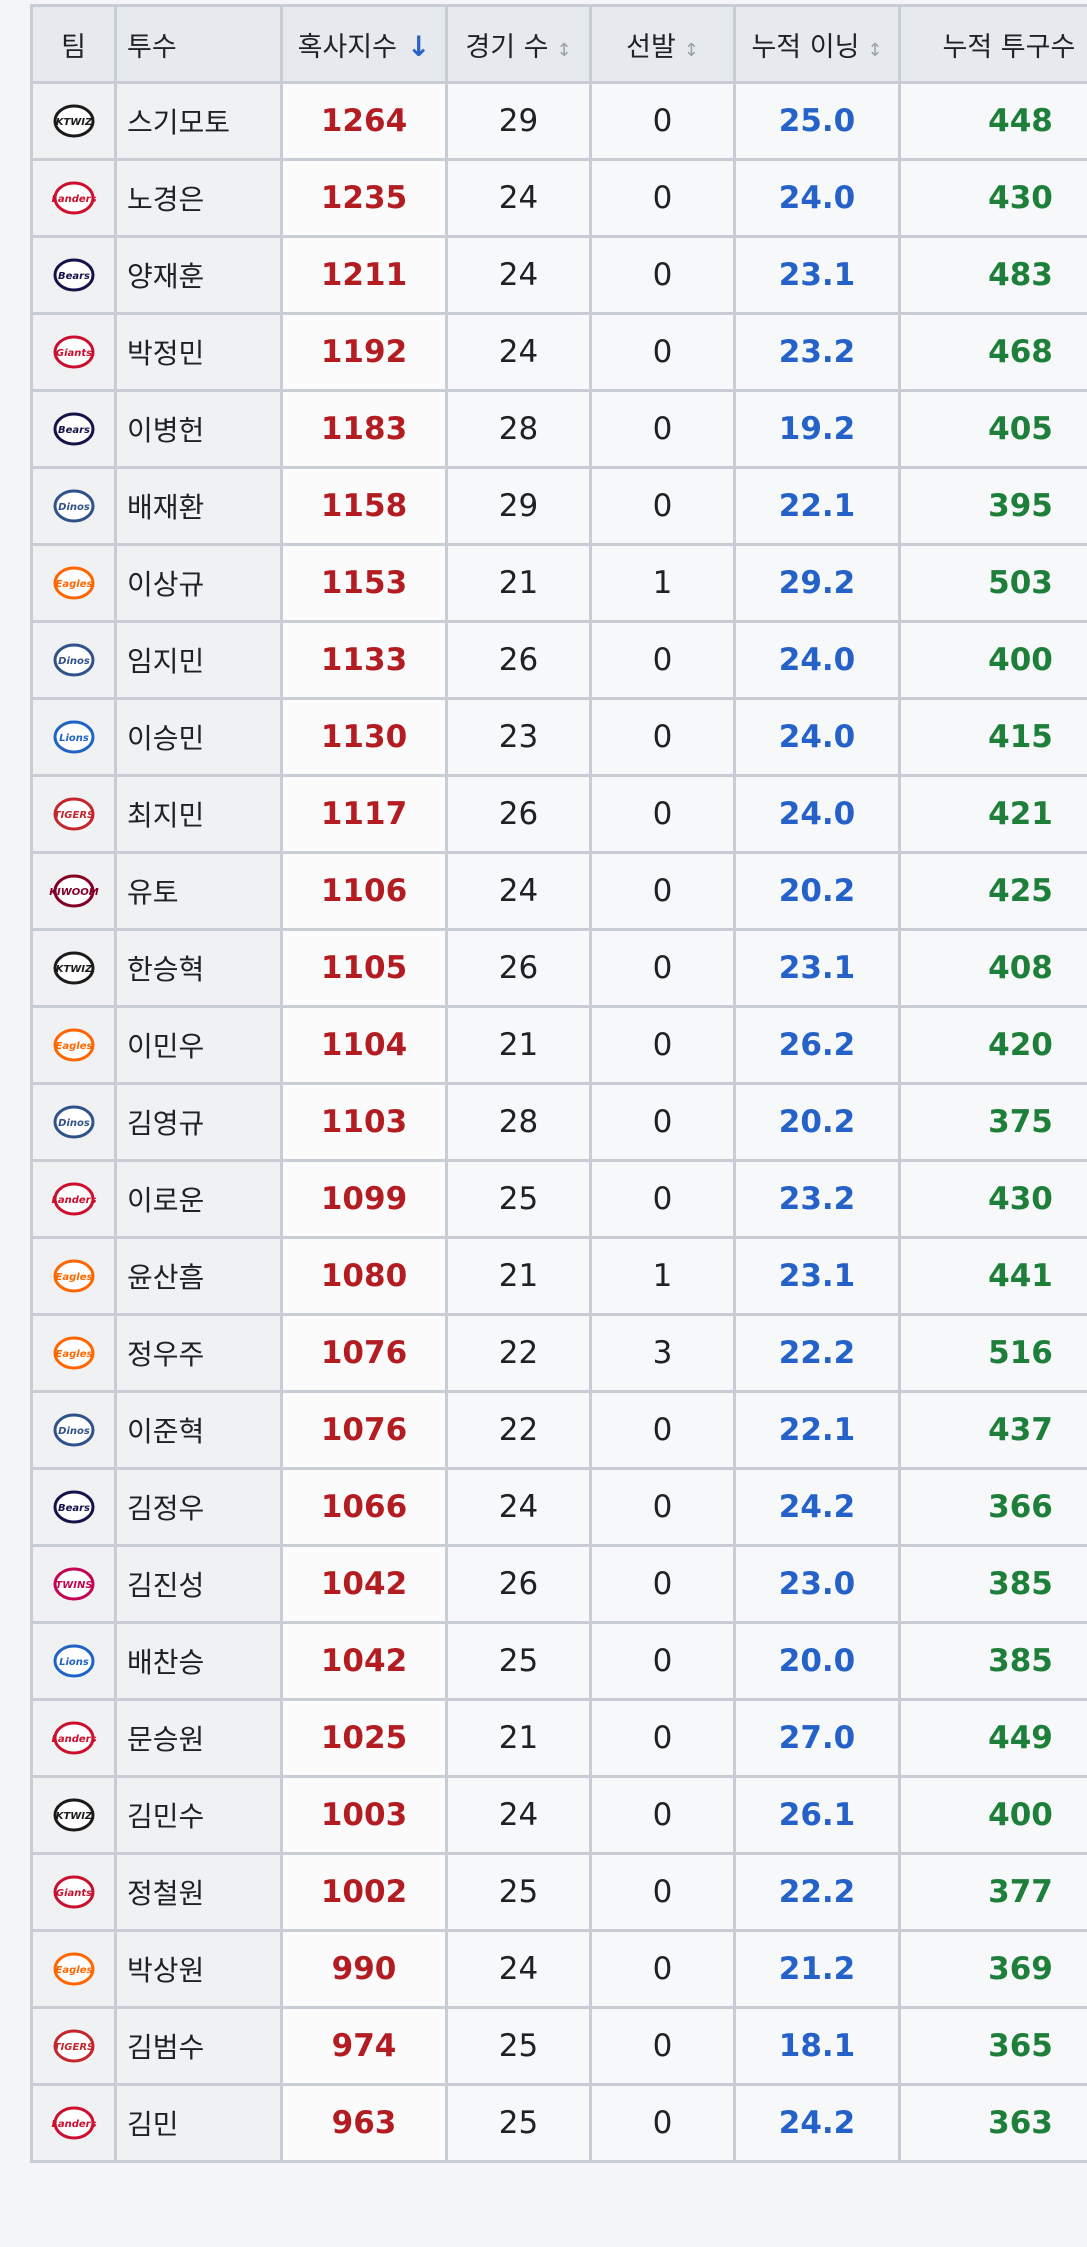 The image size is (1087, 2247). I want to click on pitches-cell: 400, so click(992, 660).